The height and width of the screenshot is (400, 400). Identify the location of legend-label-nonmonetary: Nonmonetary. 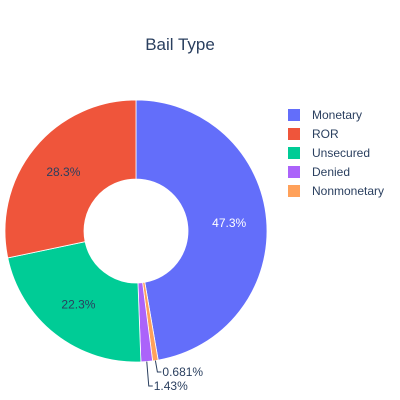
(348, 191).